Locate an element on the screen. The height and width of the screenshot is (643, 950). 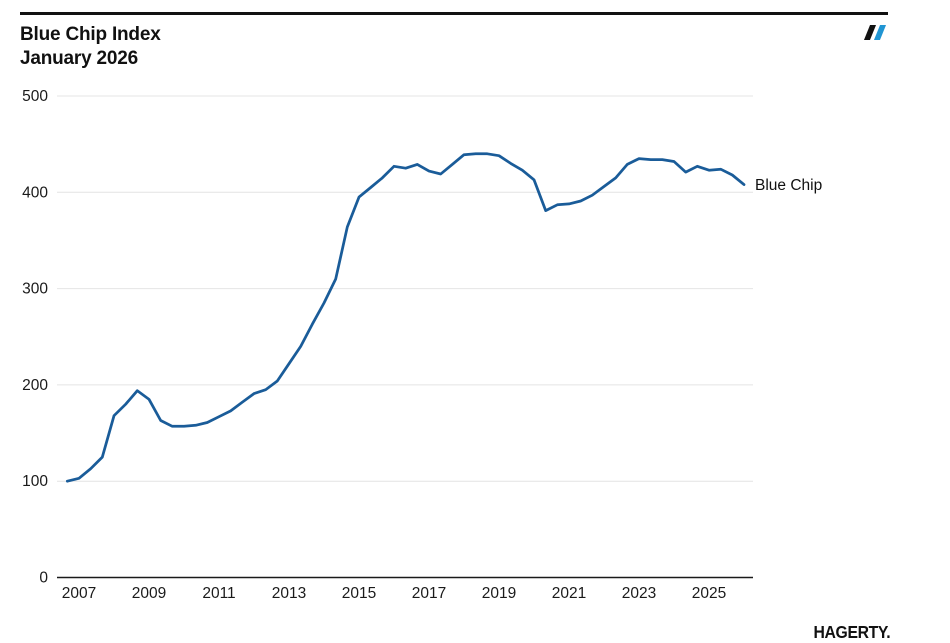
x-tick-label: 2023 is located at coordinates (639, 593).